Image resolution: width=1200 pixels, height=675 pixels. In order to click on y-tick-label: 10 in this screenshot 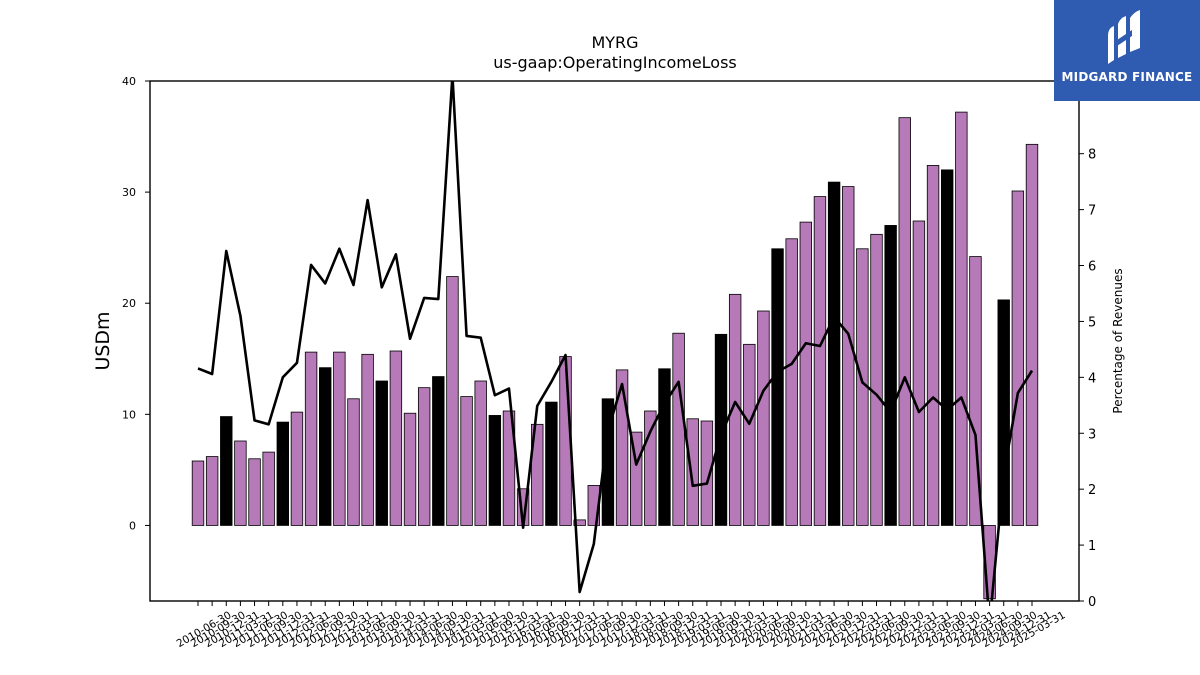, I will do `click(129, 414)`.